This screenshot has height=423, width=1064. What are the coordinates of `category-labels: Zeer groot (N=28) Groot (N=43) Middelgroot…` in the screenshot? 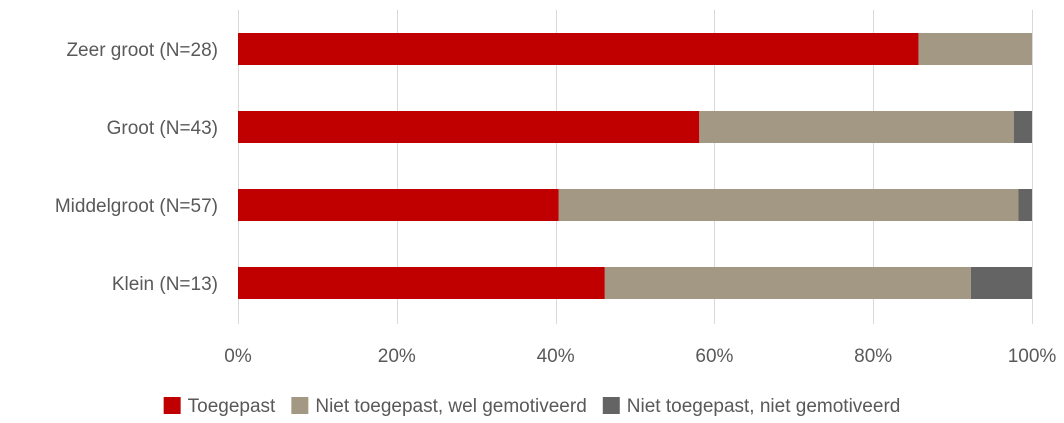 It's located at (136, 167).